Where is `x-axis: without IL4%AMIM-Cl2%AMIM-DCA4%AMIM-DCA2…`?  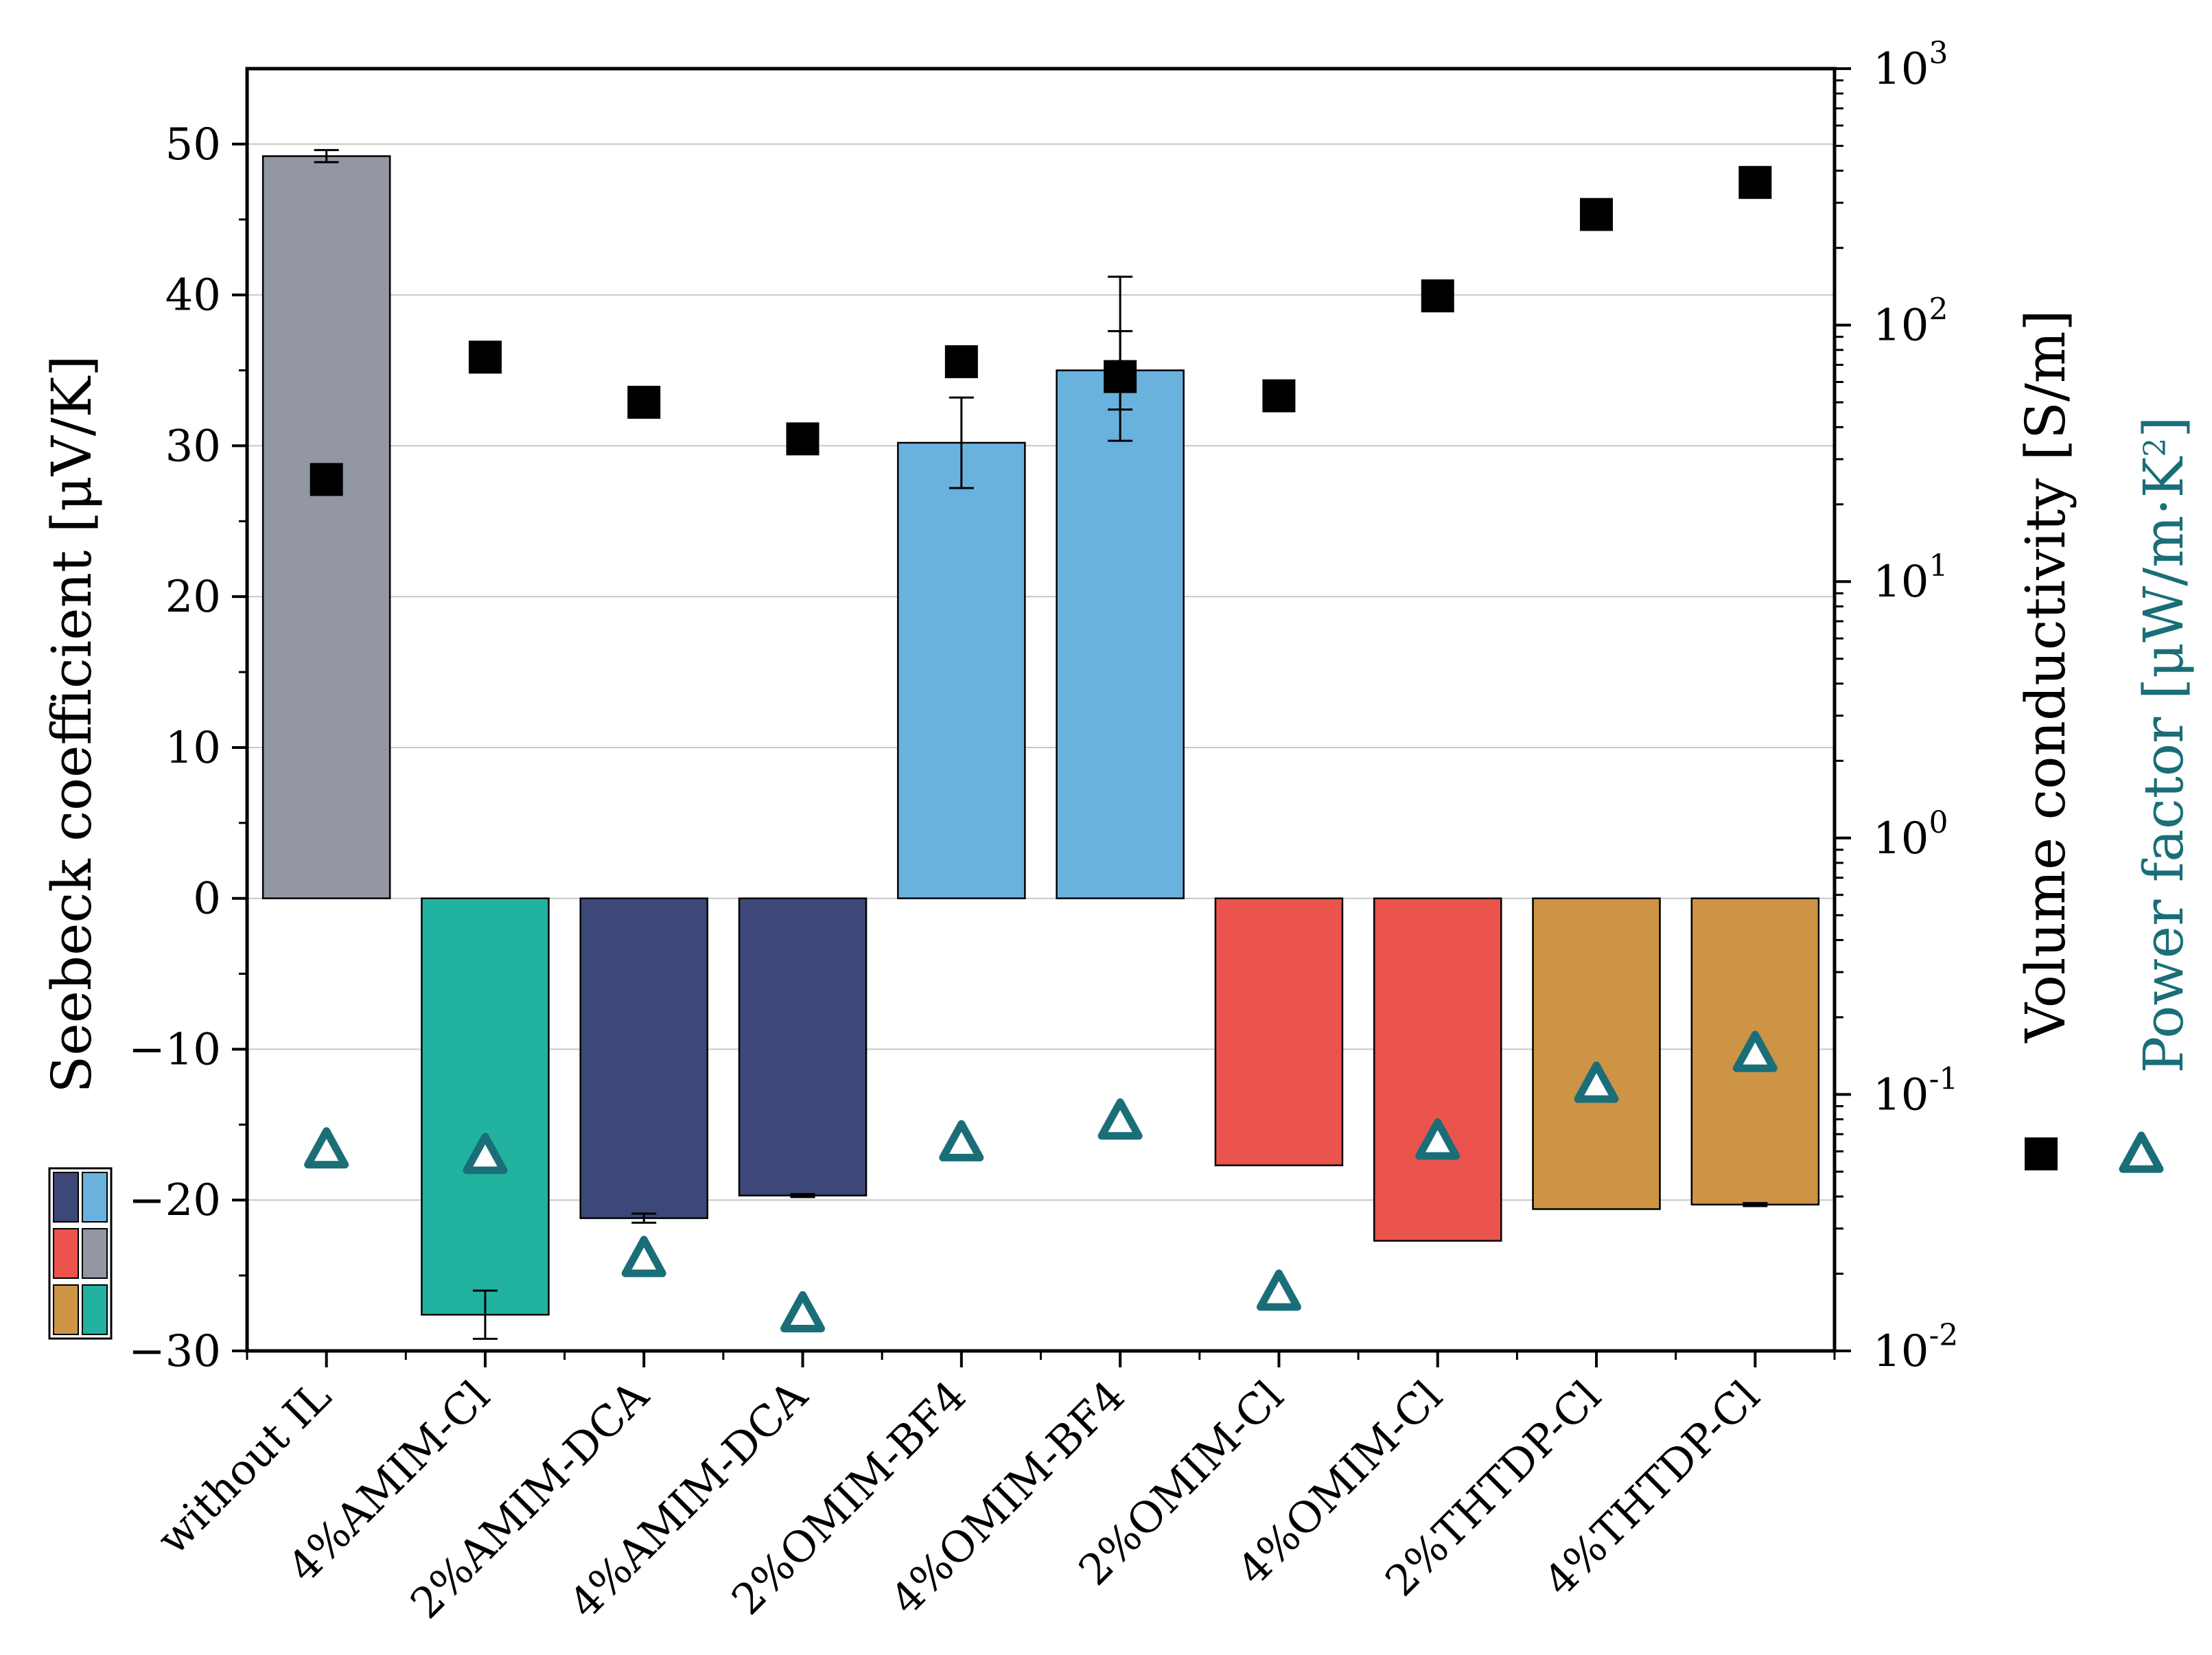
x-axis: without IL4%AMIM-Cl2%AMIM-DCA4%AMIM-DCA2… is located at coordinates (992, 1489).